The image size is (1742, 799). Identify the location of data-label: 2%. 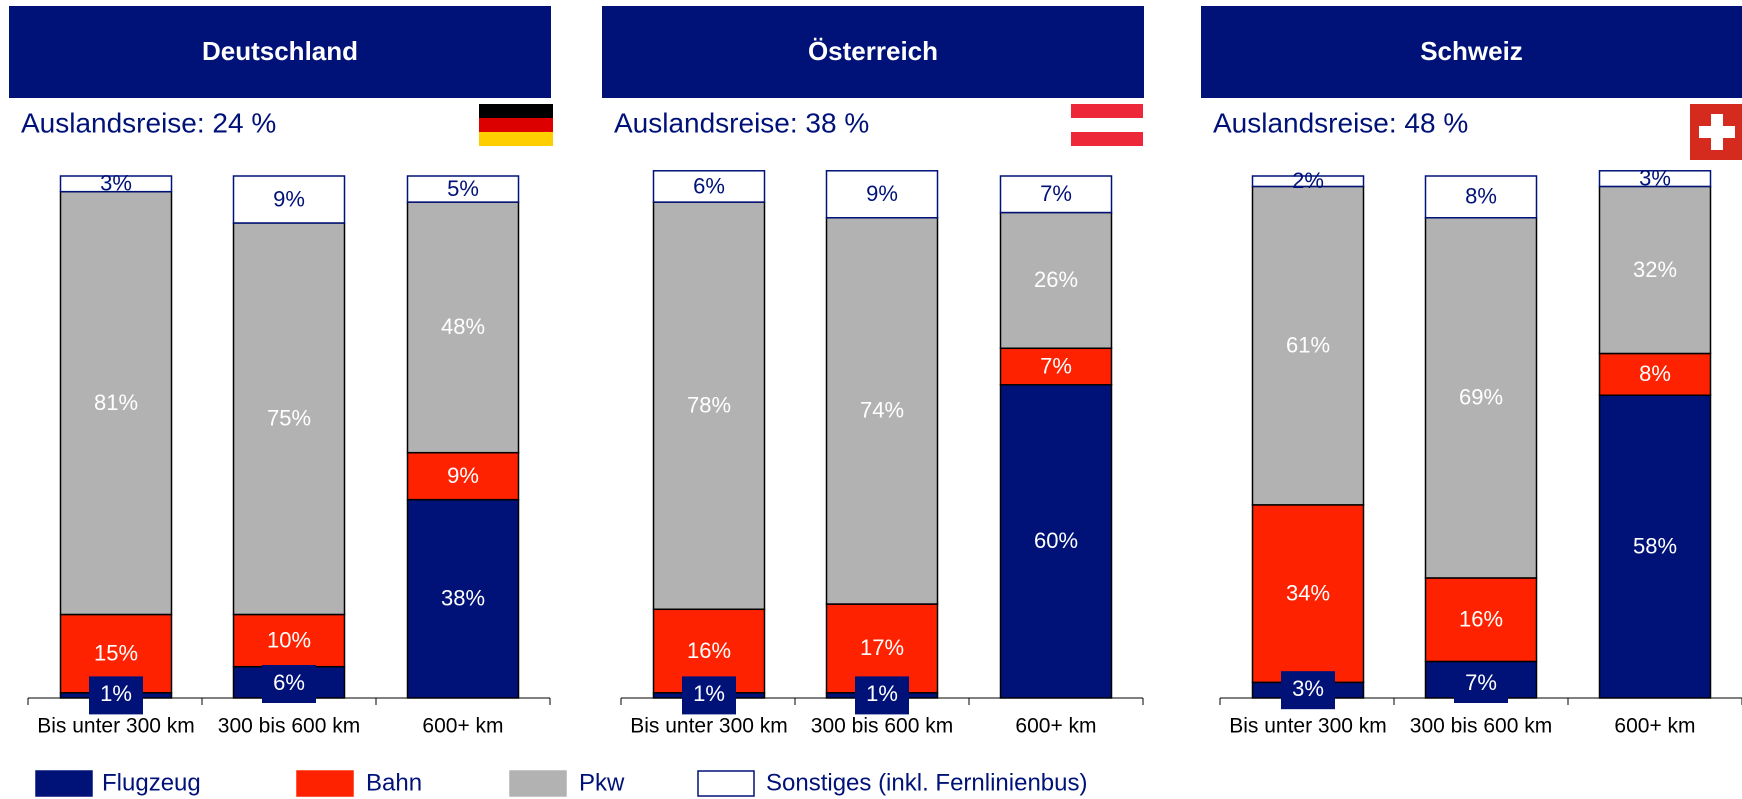
(1308, 180).